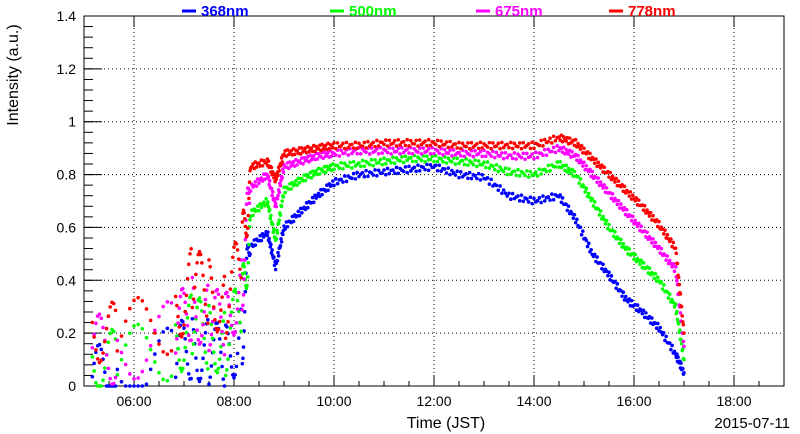 The width and height of the screenshot is (800, 434). What do you see at coordinates (433, 401) in the screenshot?
I see `x-tick-label: 12:00` at bounding box center [433, 401].